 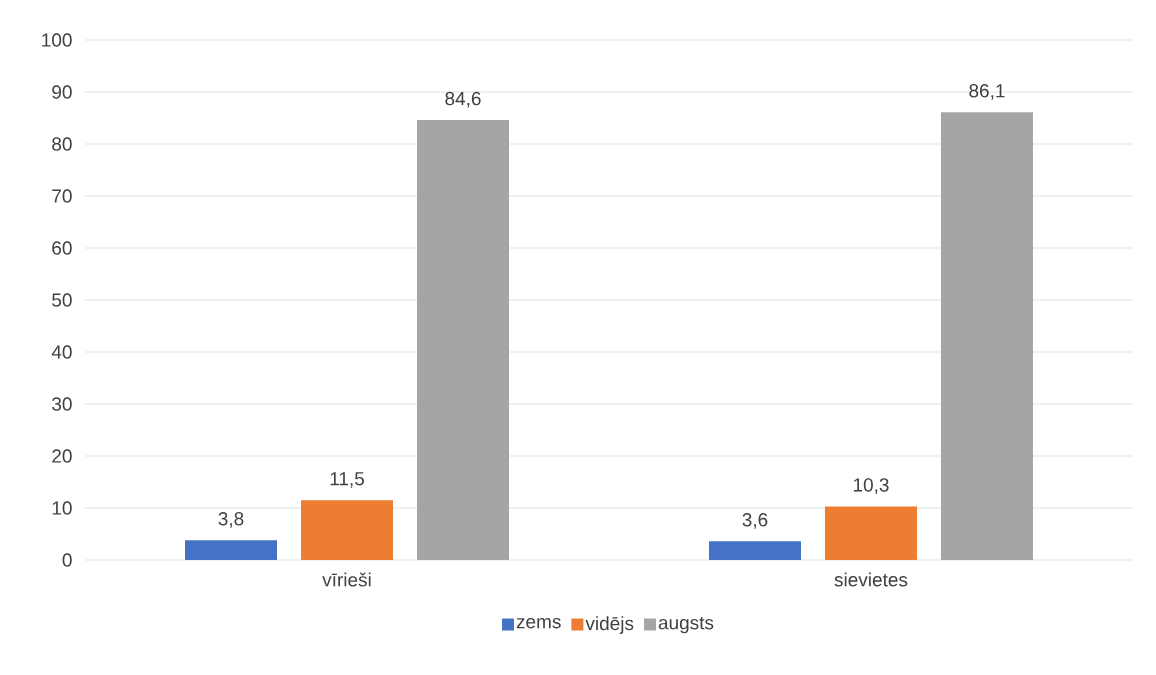 What do you see at coordinates (62, 92) in the screenshot?
I see `y-tick-label: 90` at bounding box center [62, 92].